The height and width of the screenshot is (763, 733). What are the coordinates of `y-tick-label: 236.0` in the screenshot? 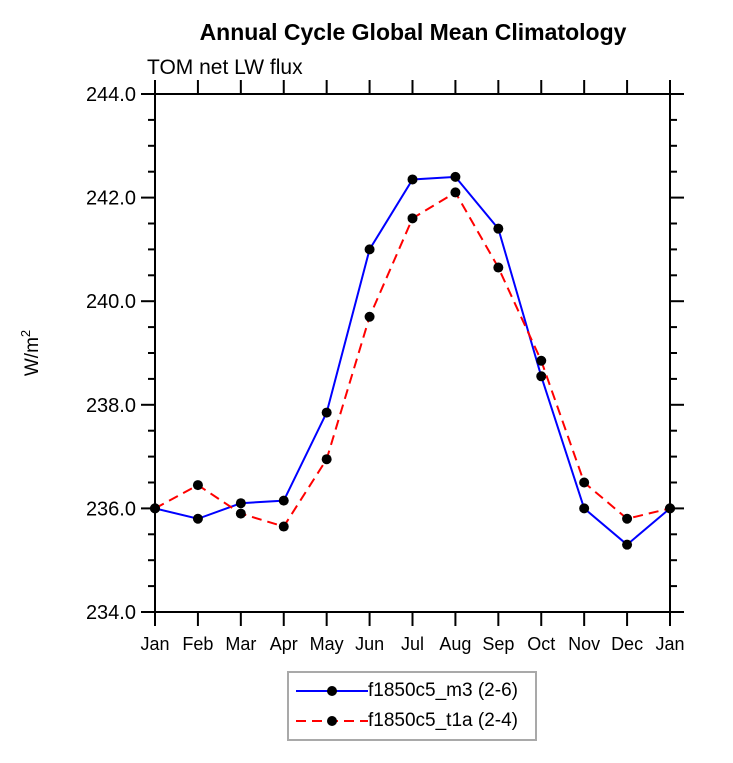 It's located at (111, 509).